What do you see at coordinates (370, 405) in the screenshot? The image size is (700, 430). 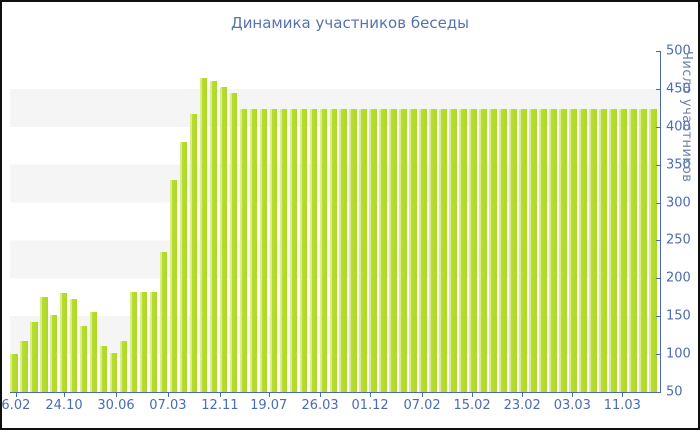 I see `x-tick-label: 01.12` at bounding box center [370, 405].